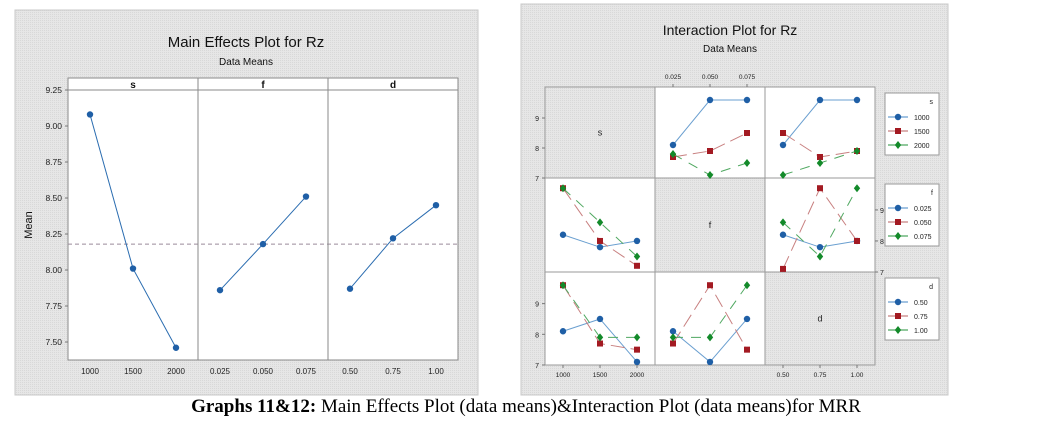  I want to click on diagonal-factor-label: d, so click(819, 319).